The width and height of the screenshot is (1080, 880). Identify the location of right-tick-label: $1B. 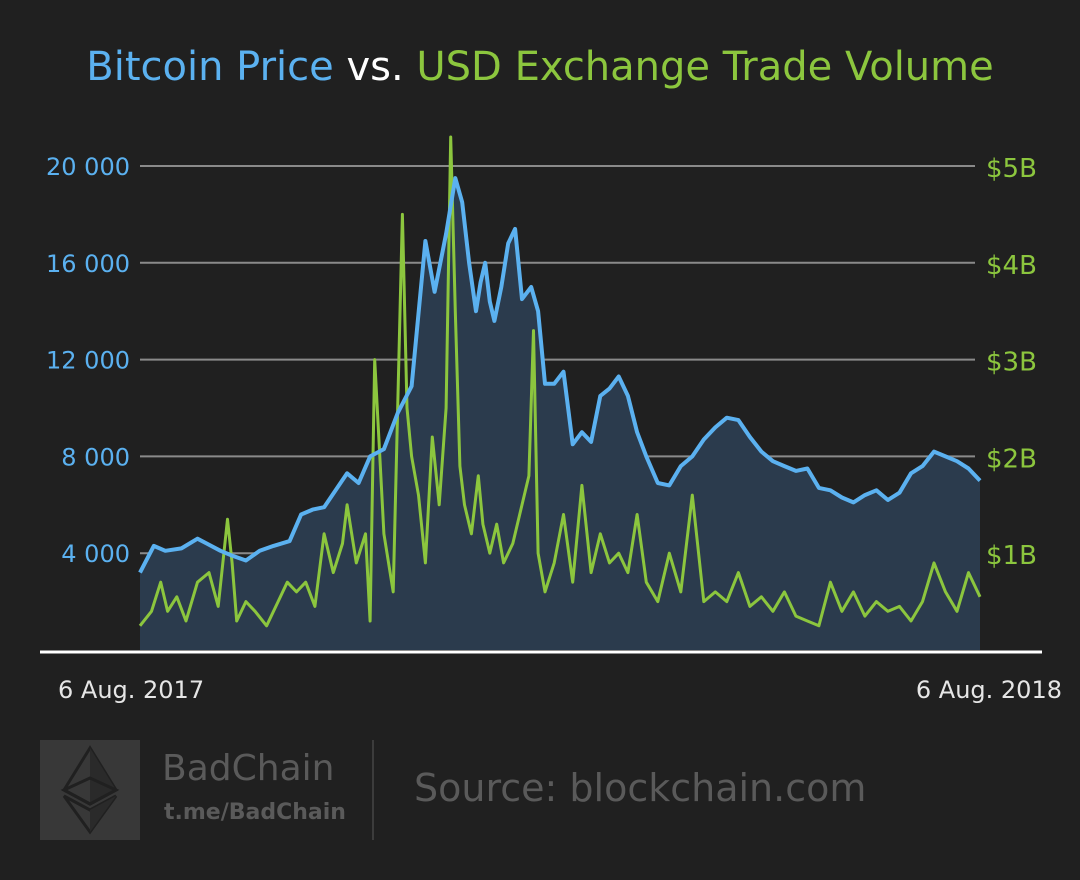
(1011, 556).